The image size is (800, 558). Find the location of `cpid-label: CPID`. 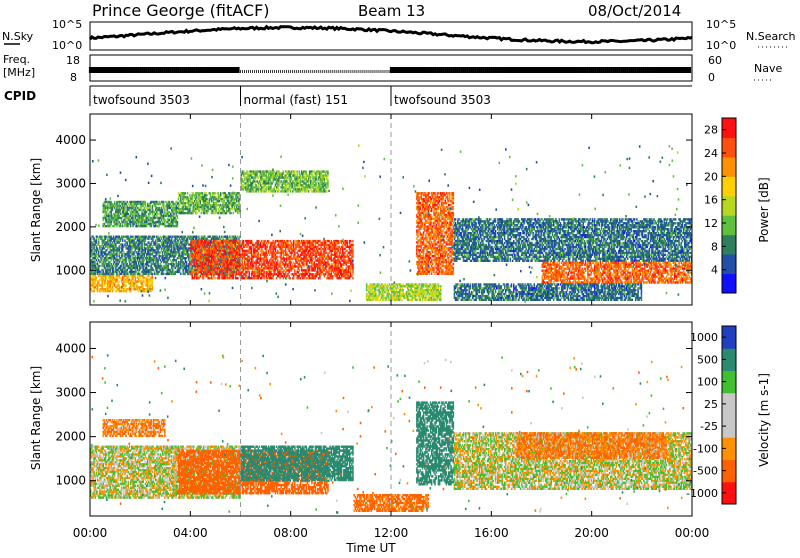

cpid-label: CPID is located at coordinates (20, 96).